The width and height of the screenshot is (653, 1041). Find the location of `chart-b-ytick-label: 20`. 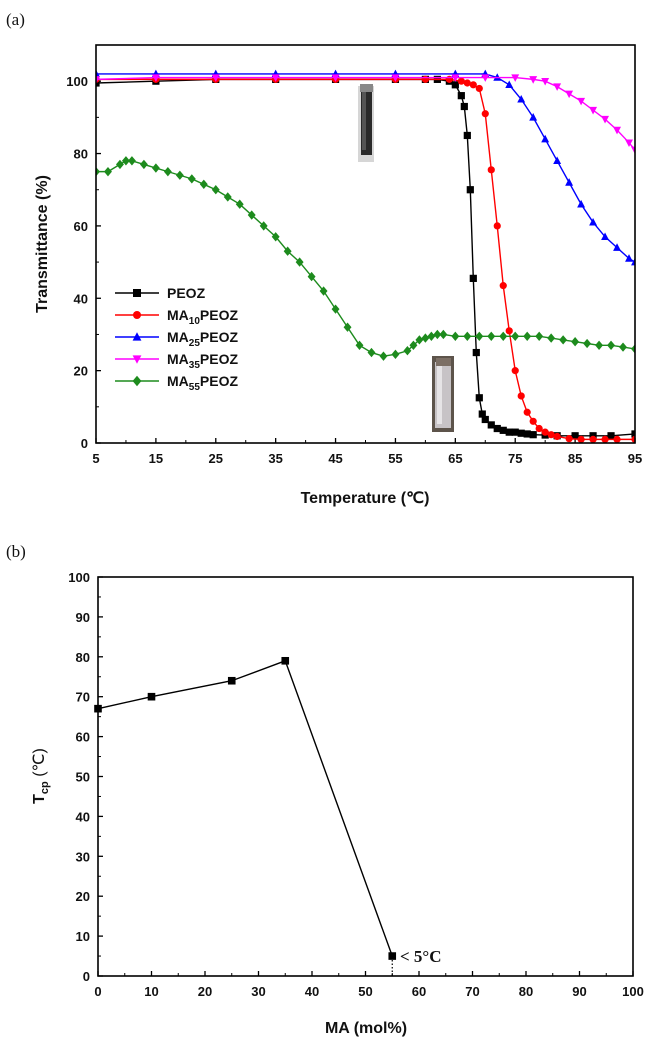

chart-b-ytick-label: 20 is located at coordinates (83, 896).